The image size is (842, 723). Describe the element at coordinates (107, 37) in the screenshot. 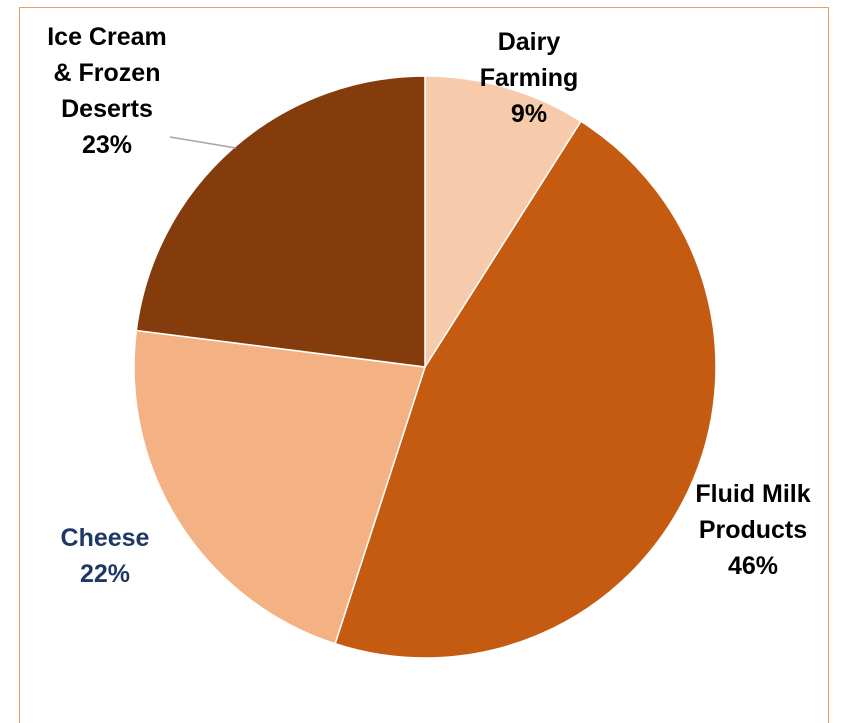

I see `data-label-name-ice-cream-frozen-deserts: Ice Cream` at that location.